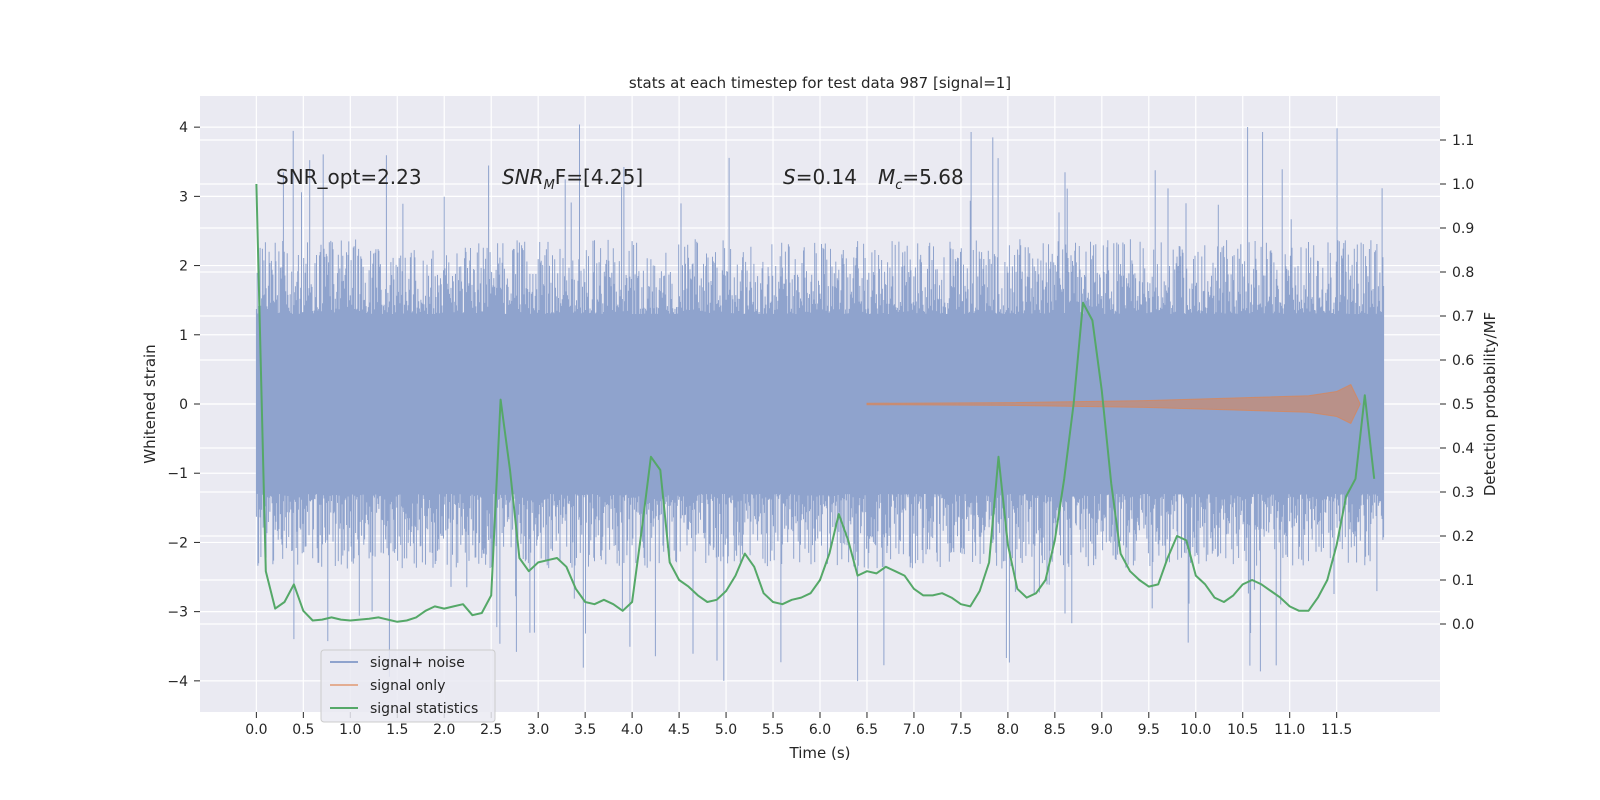 The height and width of the screenshot is (800, 1600). What do you see at coordinates (961, 730) in the screenshot?
I see `x-tick-label: 7.5` at bounding box center [961, 730].